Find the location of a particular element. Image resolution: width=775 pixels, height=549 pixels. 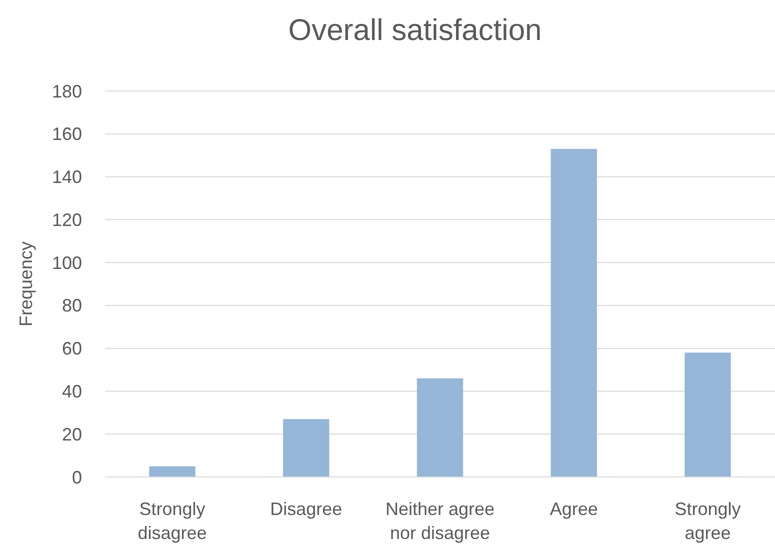

y-tick-label: 40 is located at coordinates (72, 392).